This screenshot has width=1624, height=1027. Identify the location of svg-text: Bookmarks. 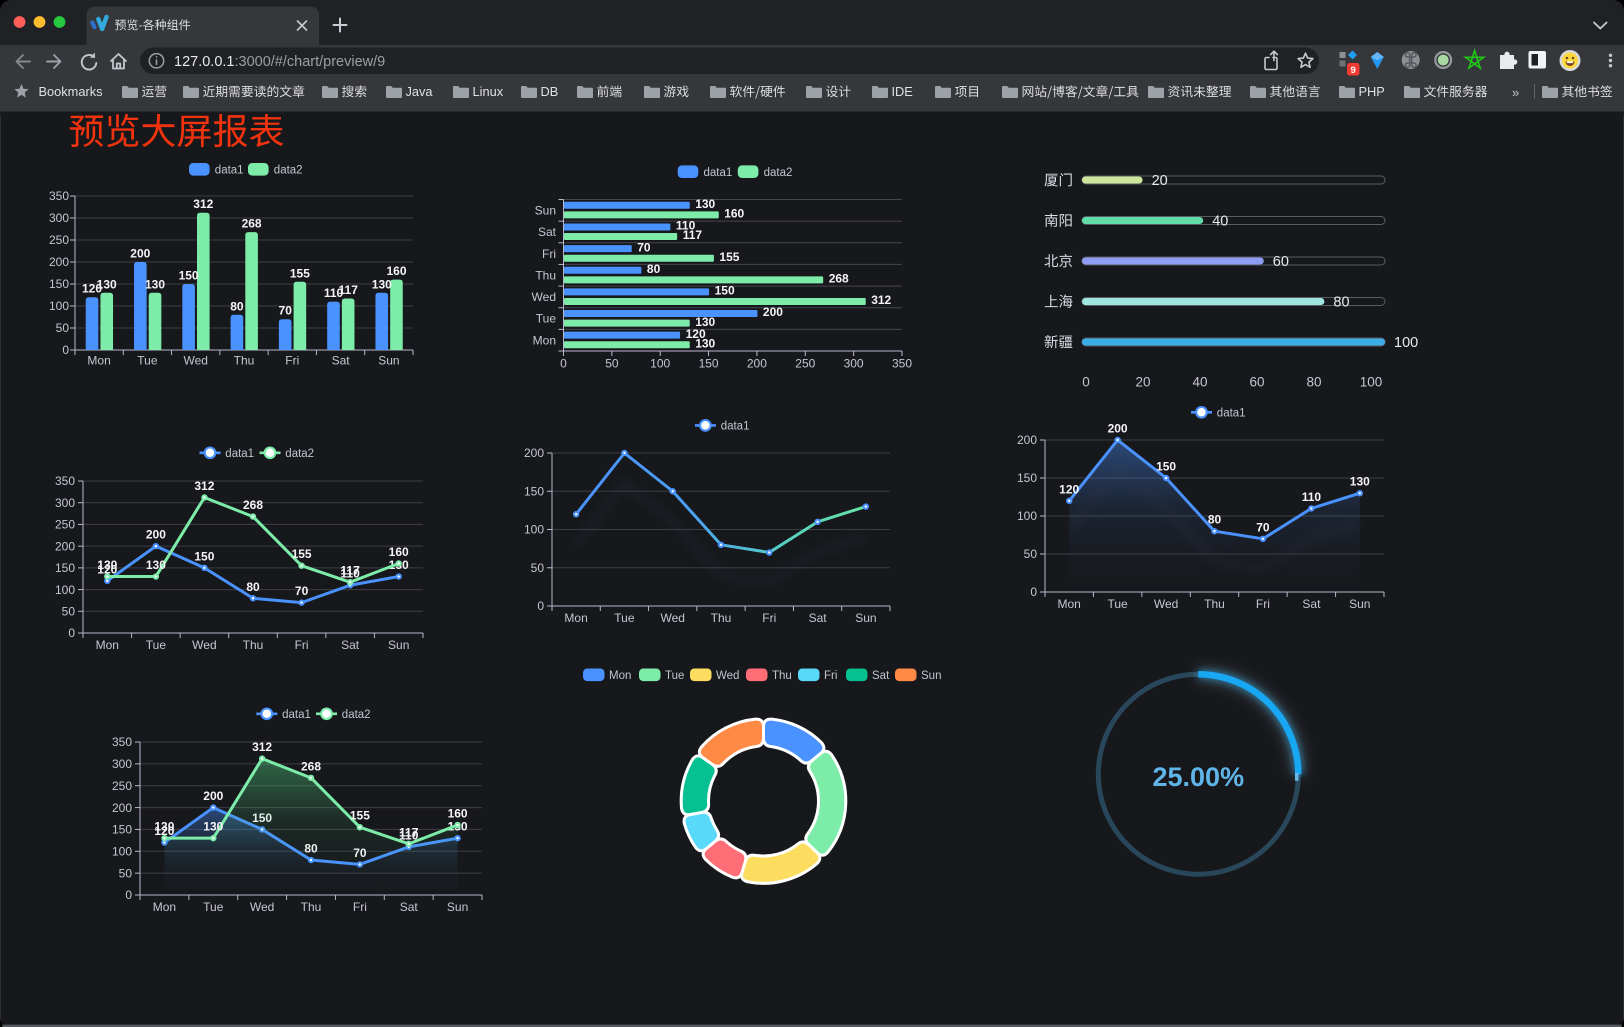
(71, 91).